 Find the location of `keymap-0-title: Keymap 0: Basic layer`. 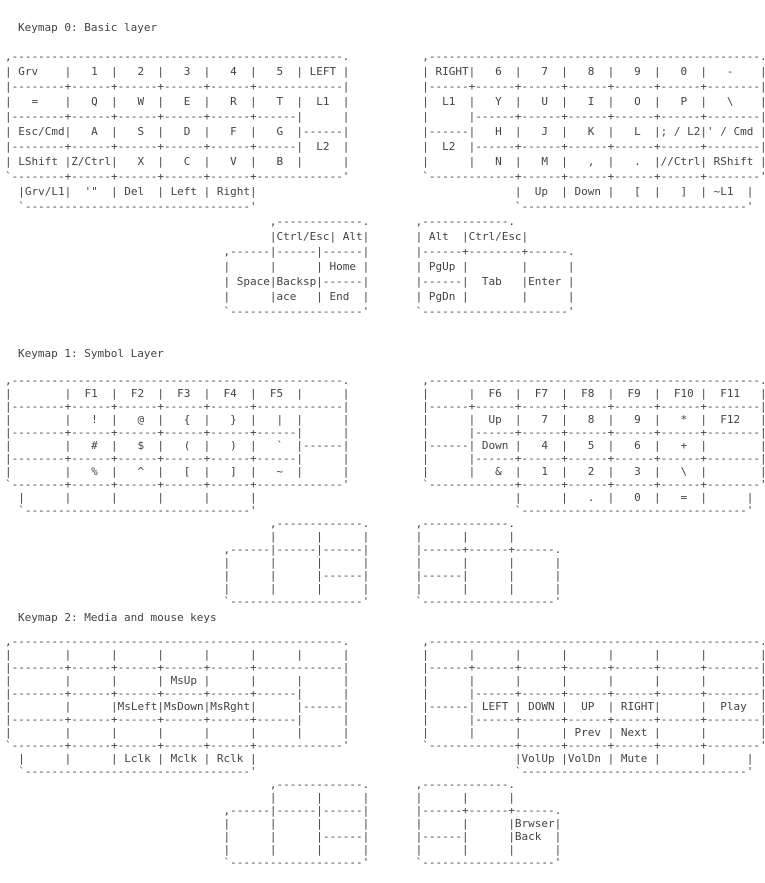

keymap-0-title: Keymap 0: Basic layer is located at coordinates (88, 27).